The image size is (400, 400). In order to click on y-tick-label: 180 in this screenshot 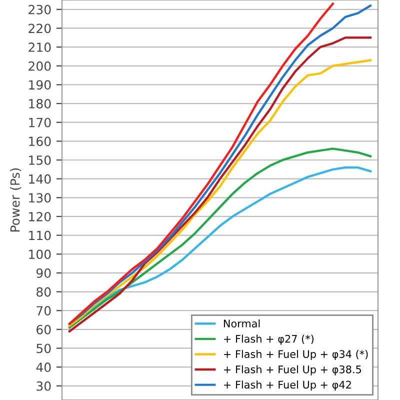, I will do `click(40, 103)`.